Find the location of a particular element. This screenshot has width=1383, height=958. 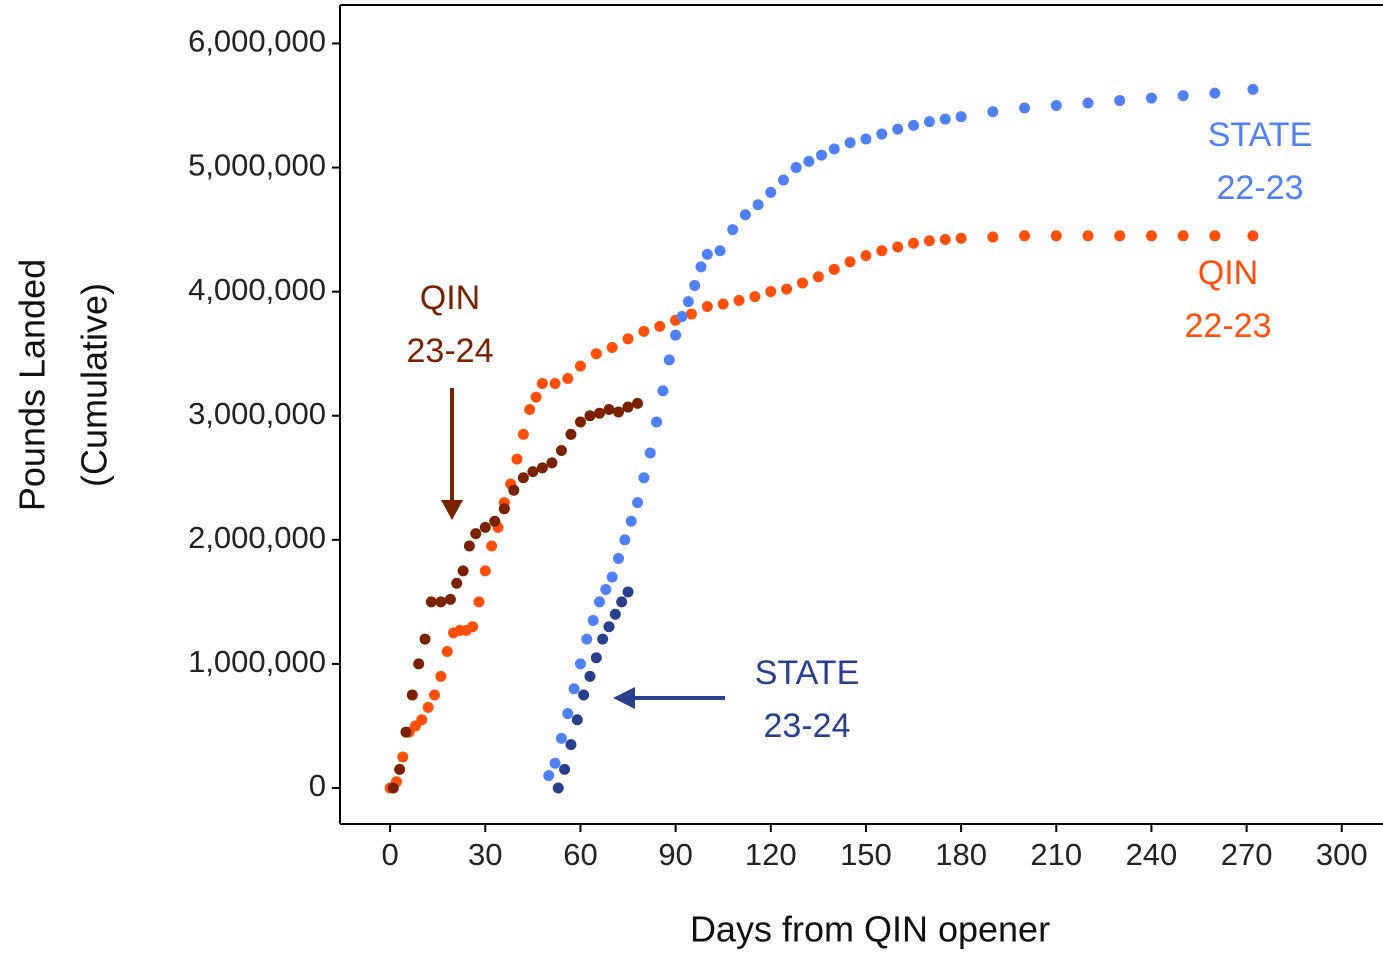

y-tick-label: 2,000,000 is located at coordinates (257, 537).